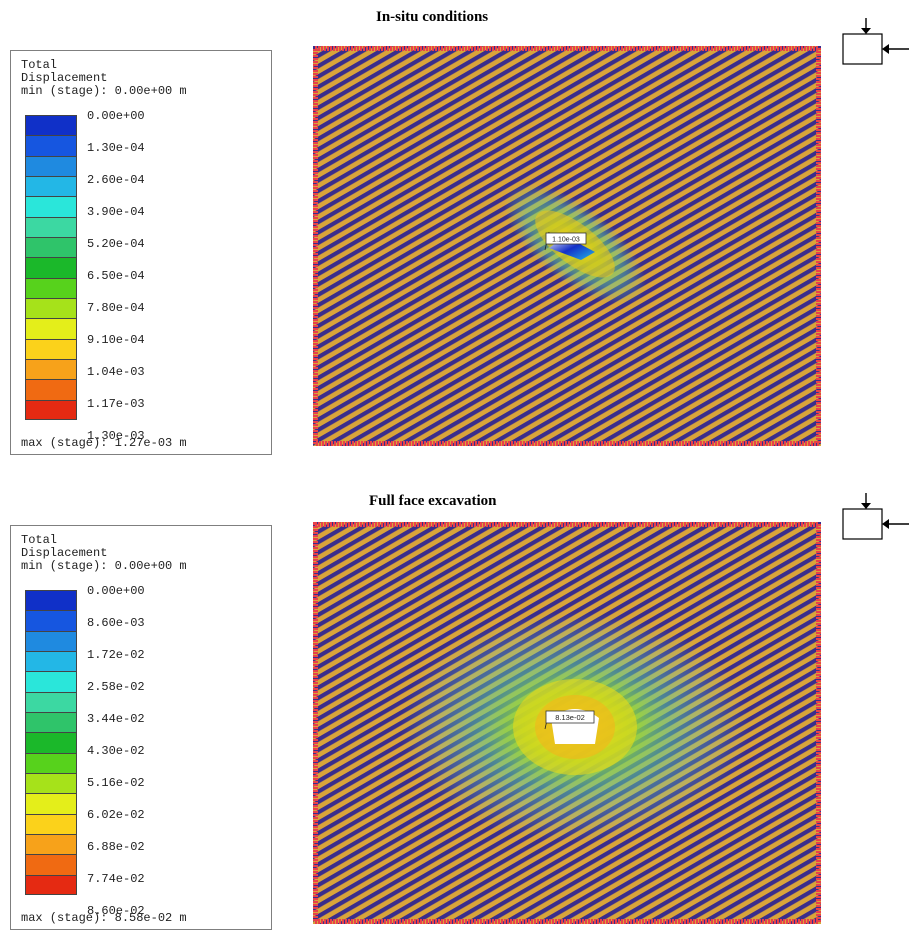 The width and height of the screenshot is (909, 937). Describe the element at coordinates (116, 815) in the screenshot. I see `legend-tick-label: 6.02e-02` at that location.